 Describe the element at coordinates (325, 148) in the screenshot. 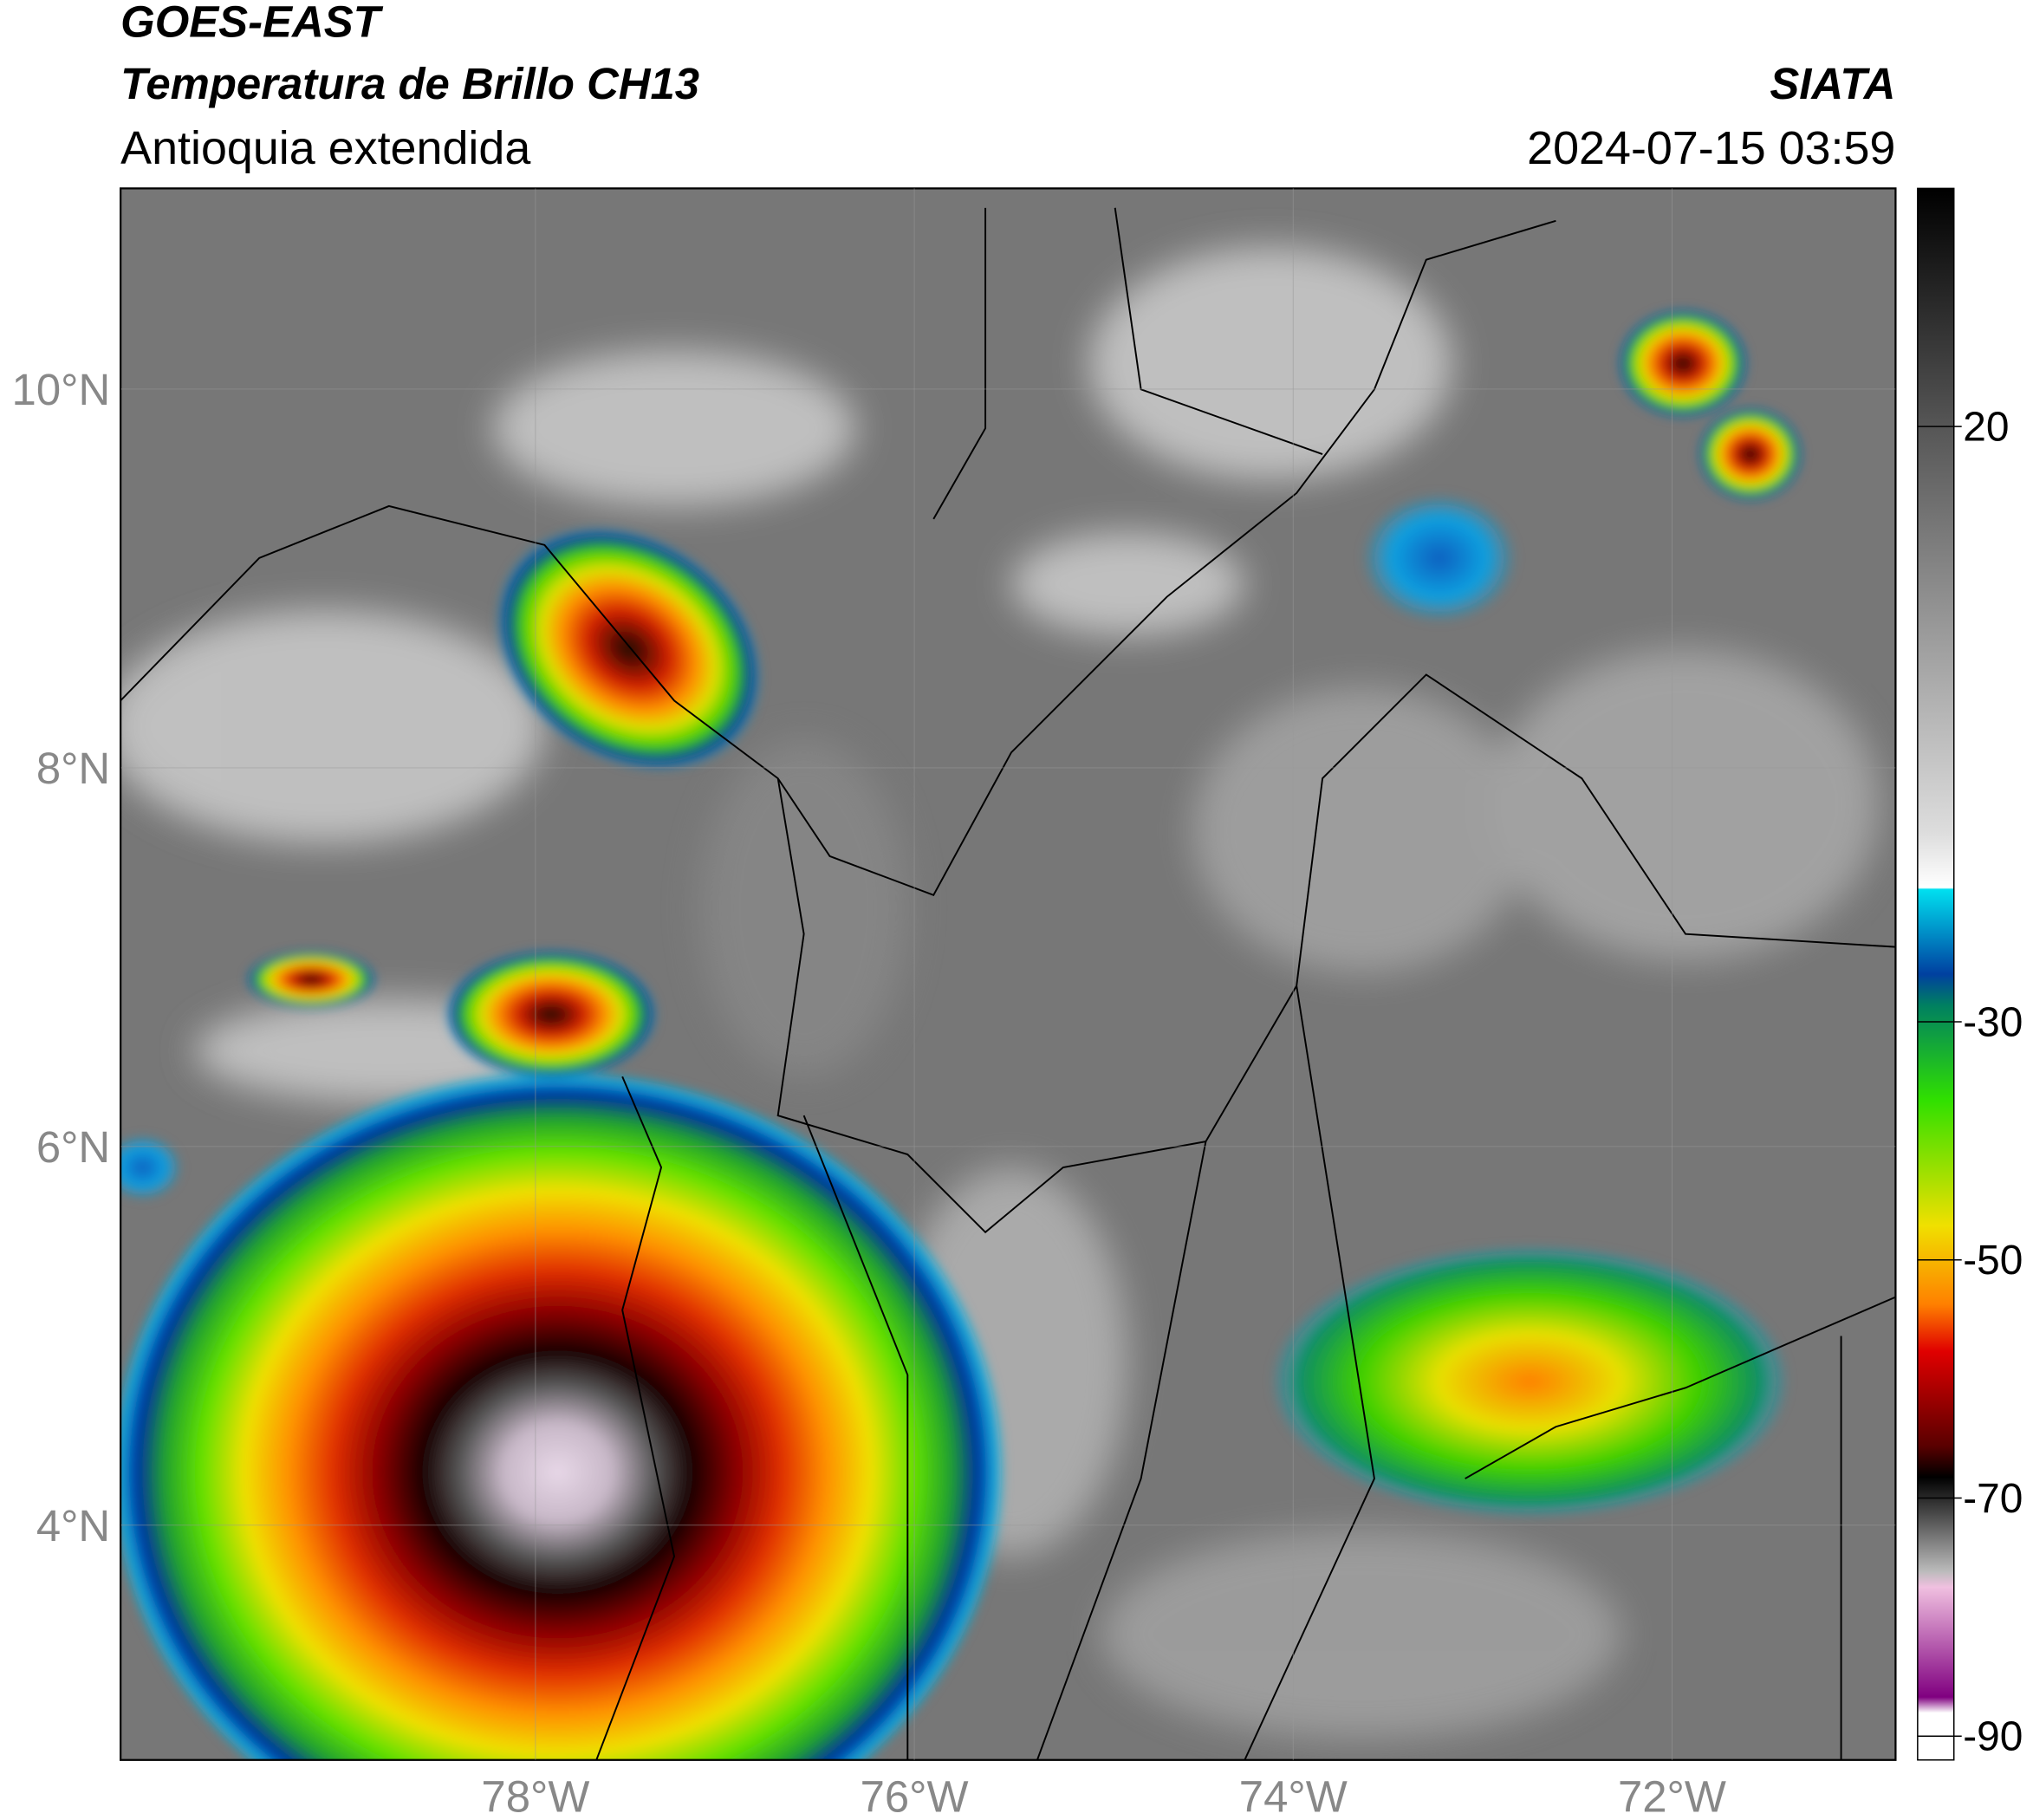

I see `region-subtitle: Antioquia extendida` at that location.